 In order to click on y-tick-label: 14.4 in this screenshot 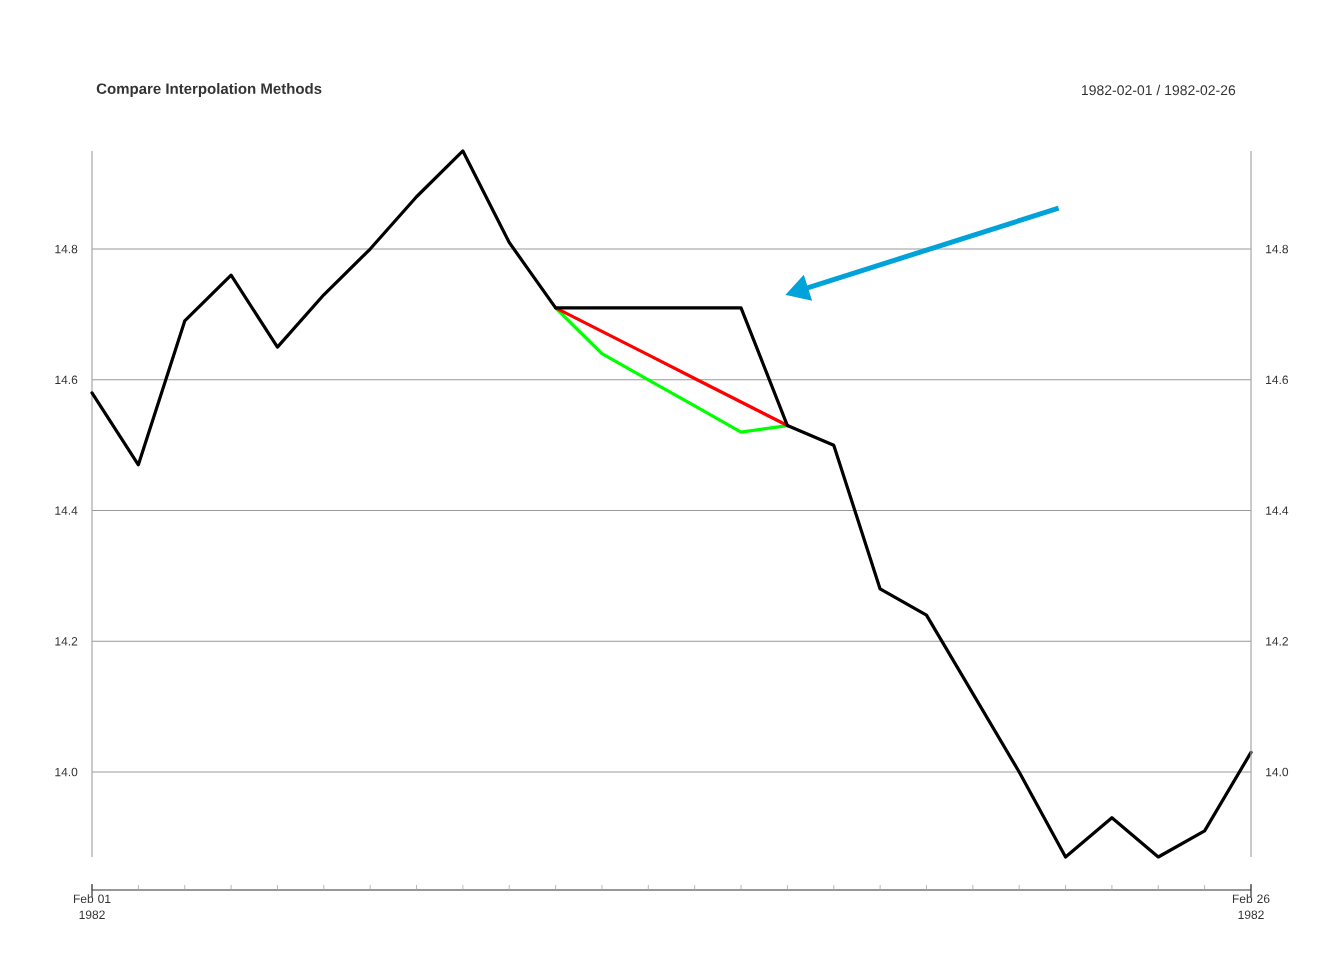, I will do `click(66, 510)`.